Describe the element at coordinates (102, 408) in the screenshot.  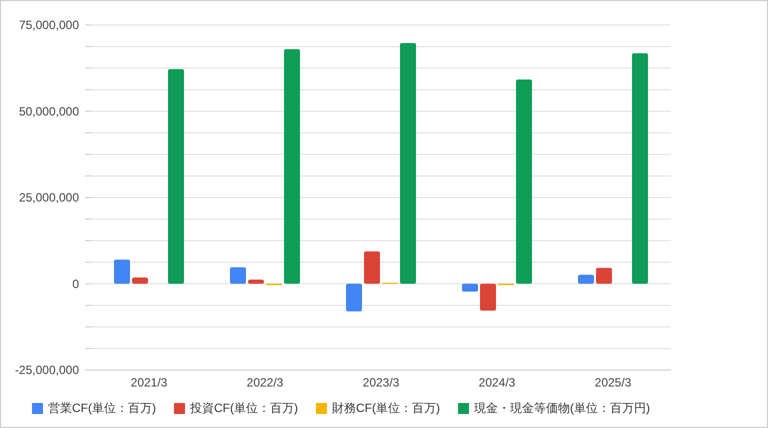
I see `legend-label: 営業CF(単位：百万)` at that location.